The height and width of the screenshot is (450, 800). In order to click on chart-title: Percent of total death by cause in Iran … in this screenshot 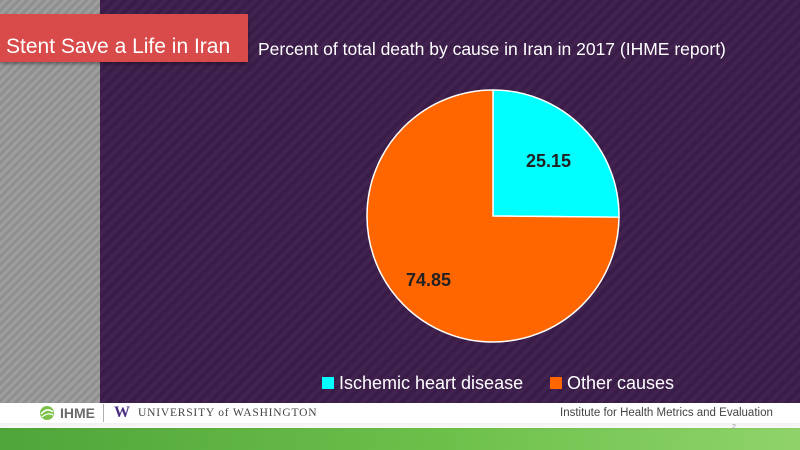, I will do `click(492, 49)`.